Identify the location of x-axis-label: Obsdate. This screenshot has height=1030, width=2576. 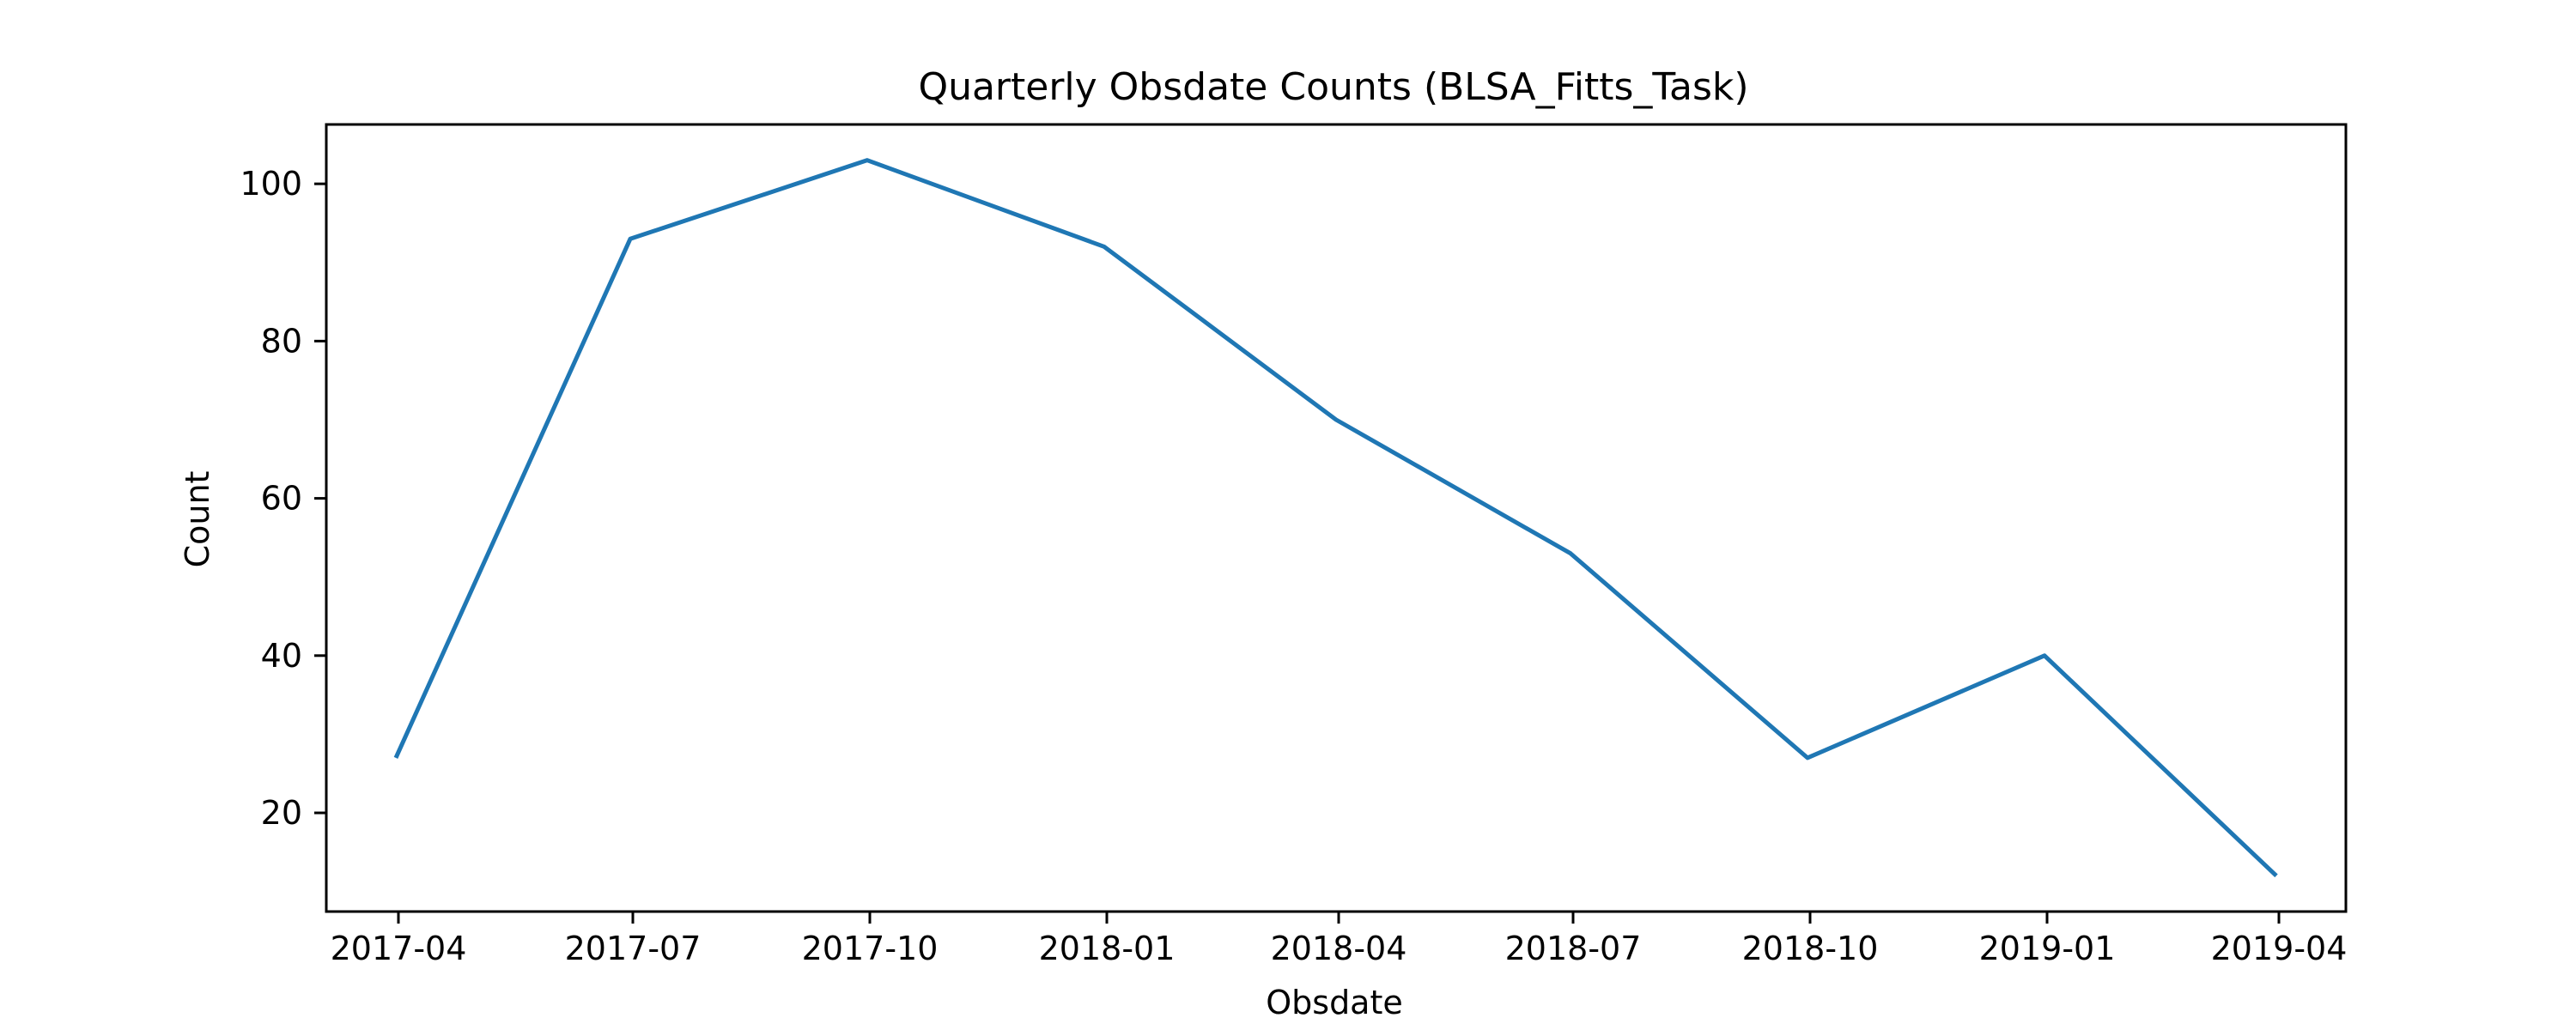
(1334, 1002).